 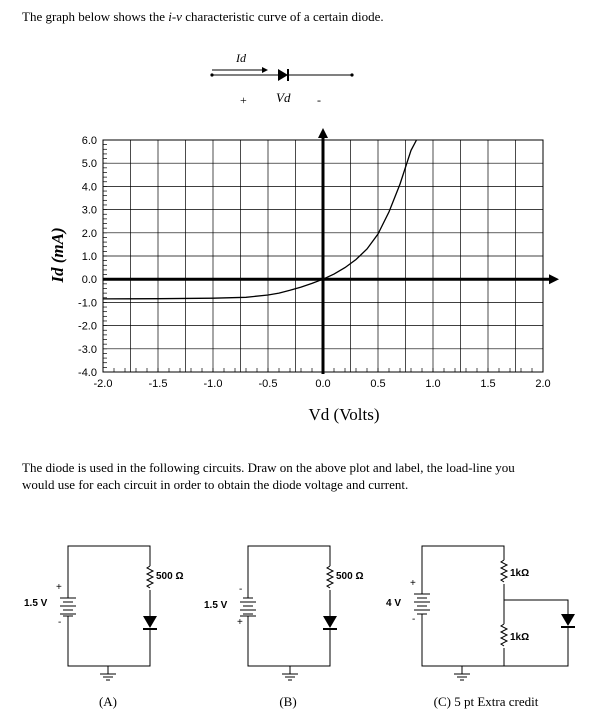 What do you see at coordinates (554, 279) in the screenshot?
I see `x-axis-arrow-icon` at bounding box center [554, 279].